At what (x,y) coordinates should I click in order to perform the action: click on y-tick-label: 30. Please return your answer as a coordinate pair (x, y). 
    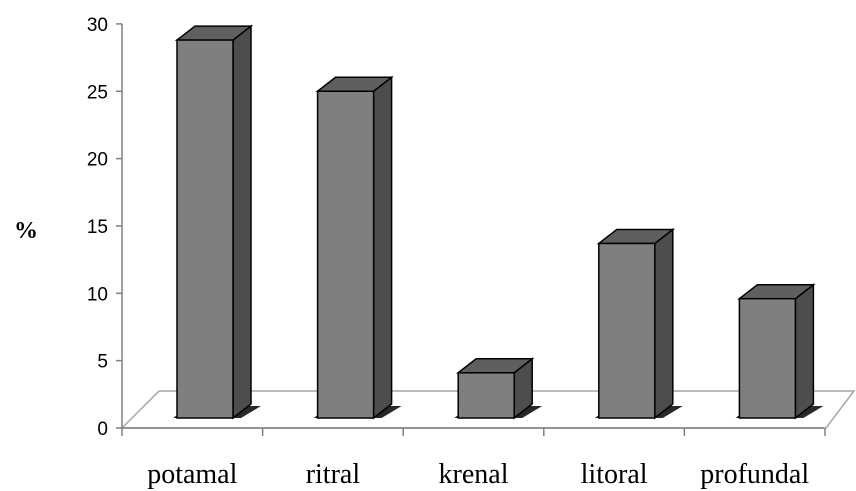
    Looking at the image, I should click on (97, 25).